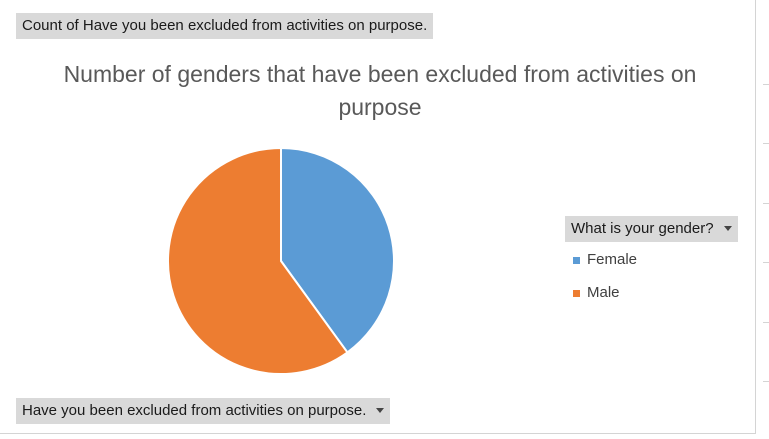 The image size is (769, 439). Describe the element at coordinates (612, 259) in the screenshot. I see `legend-label: Female` at that location.